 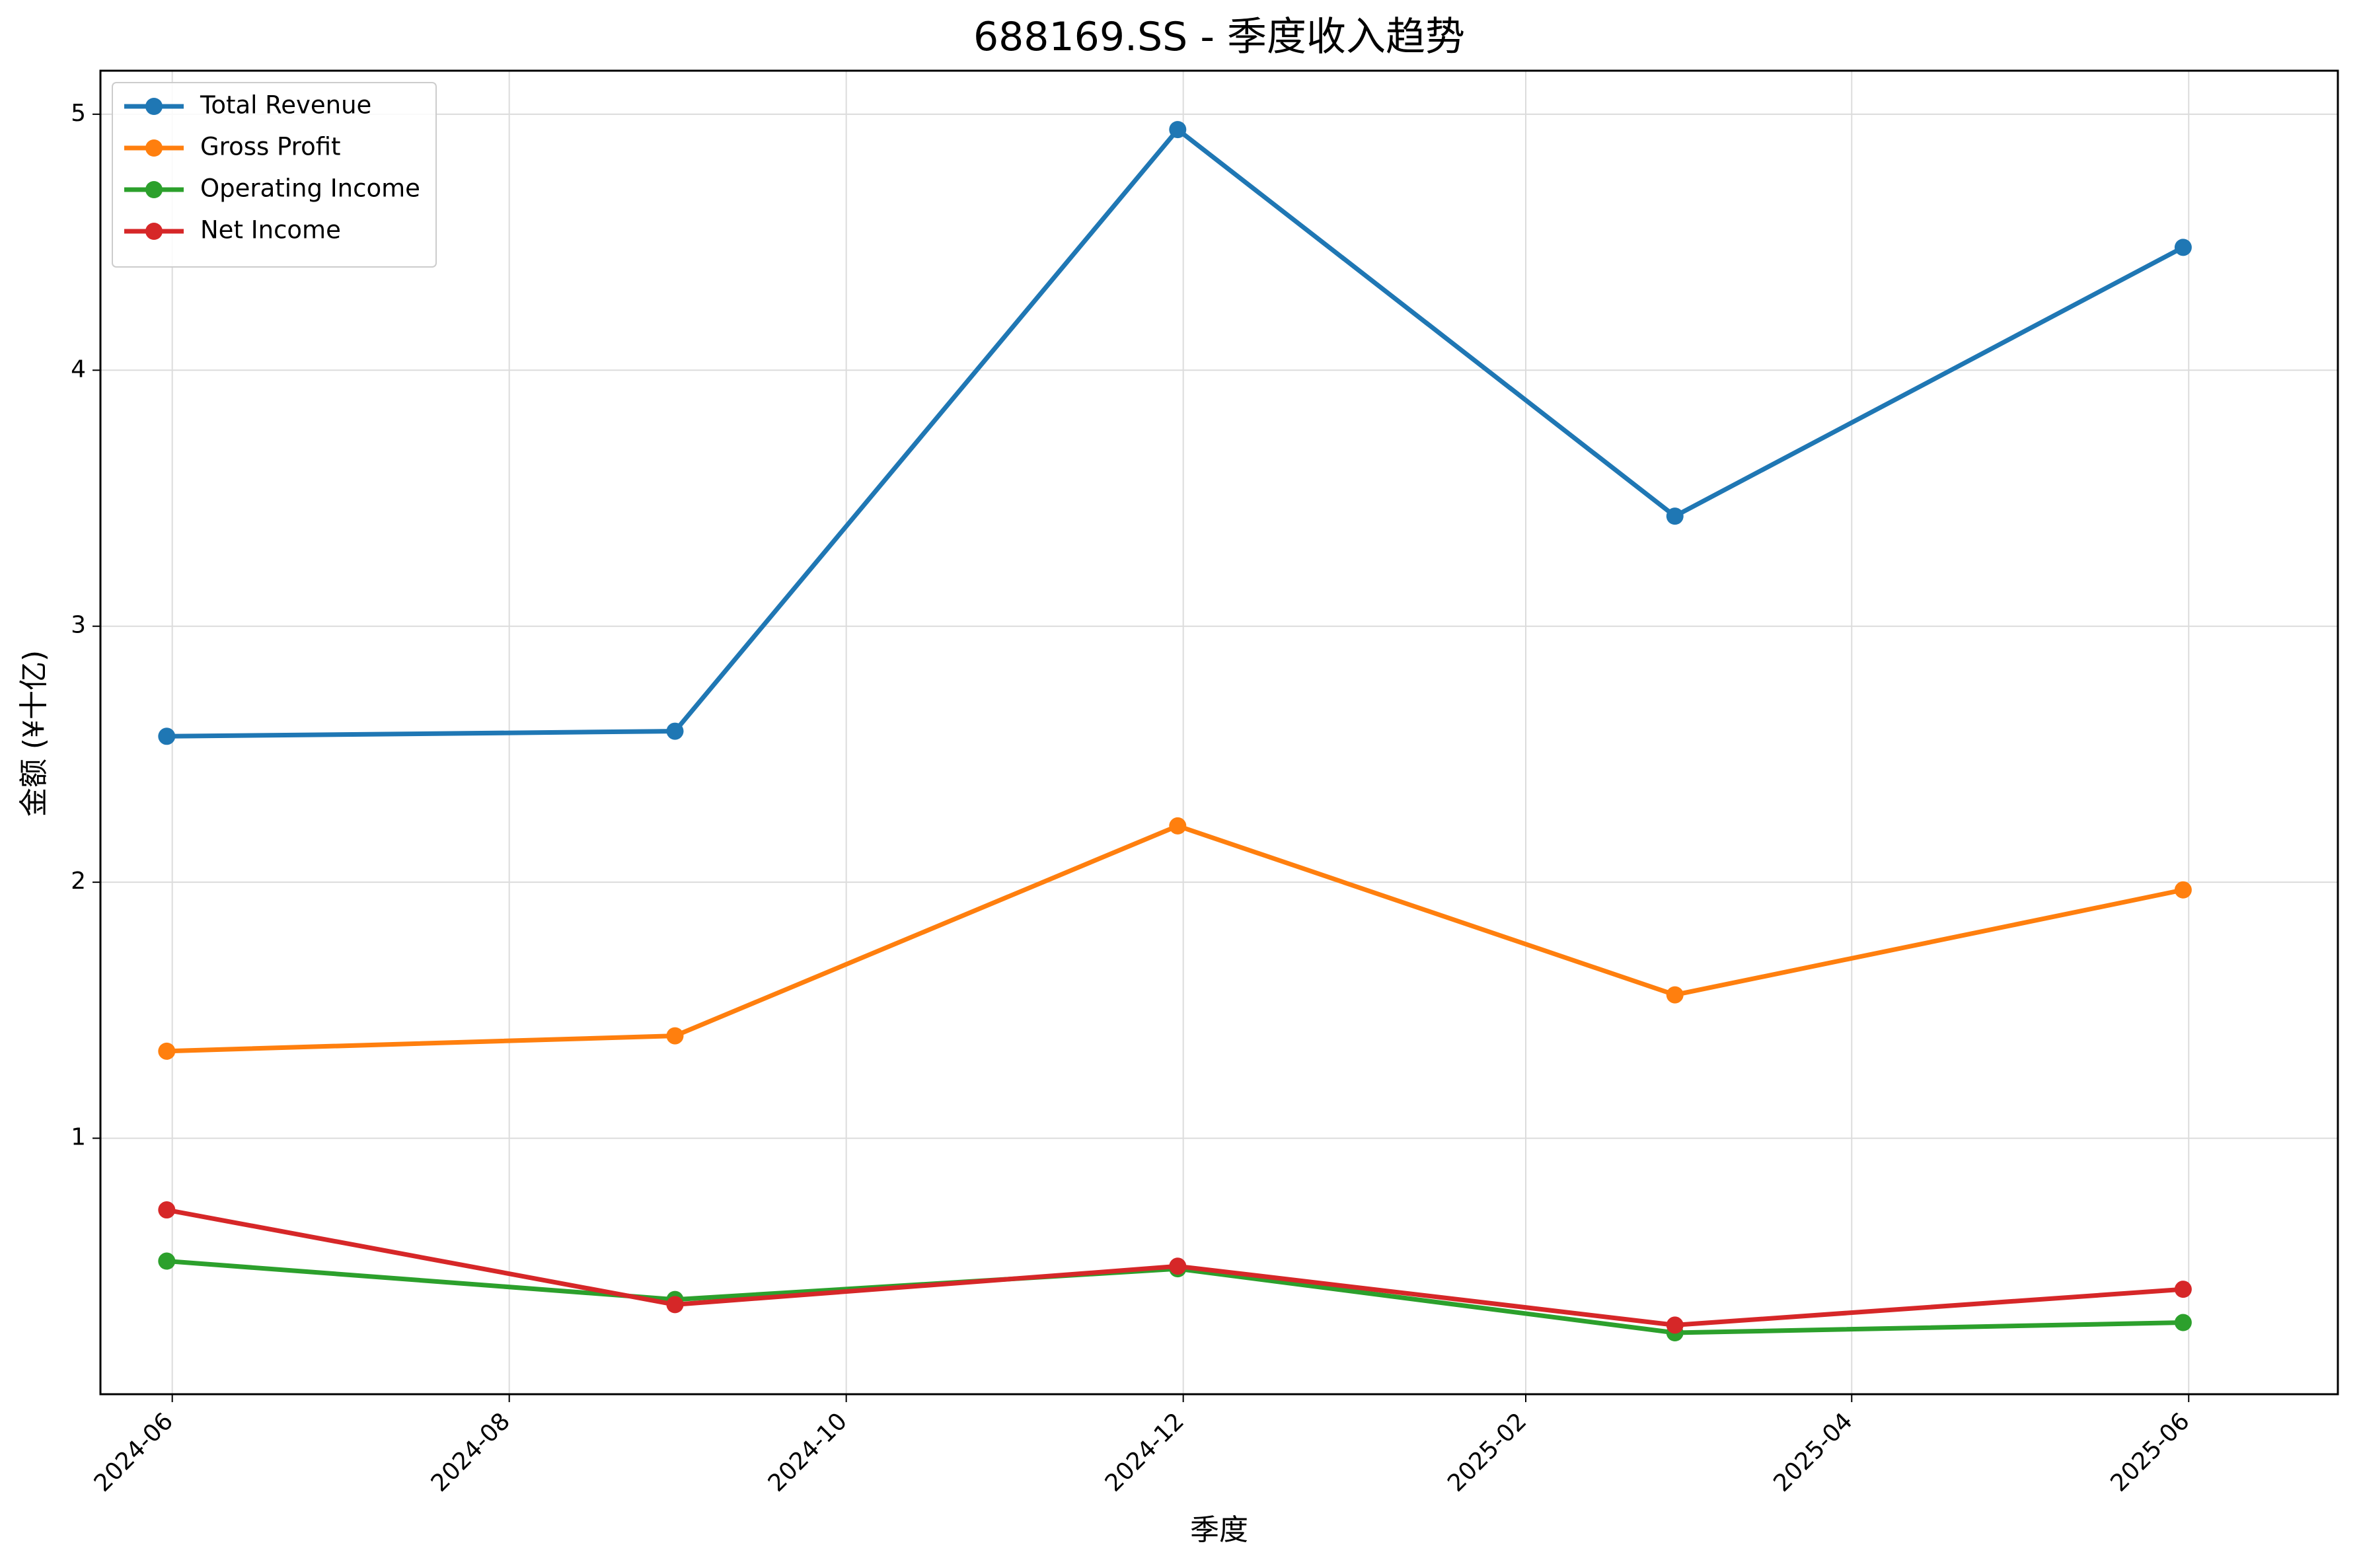 I want to click on legend-label: Gross Profit, so click(x=270, y=147).